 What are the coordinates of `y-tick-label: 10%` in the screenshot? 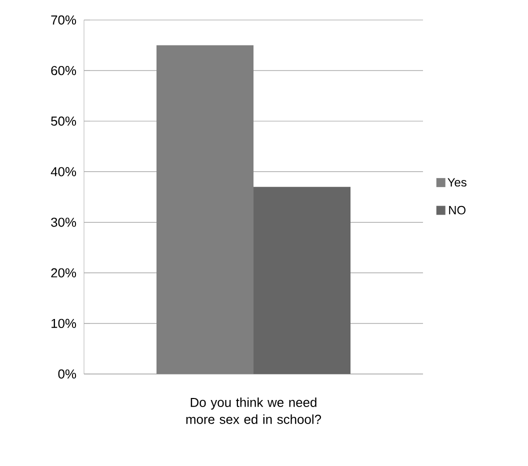 It's located at (64, 323).